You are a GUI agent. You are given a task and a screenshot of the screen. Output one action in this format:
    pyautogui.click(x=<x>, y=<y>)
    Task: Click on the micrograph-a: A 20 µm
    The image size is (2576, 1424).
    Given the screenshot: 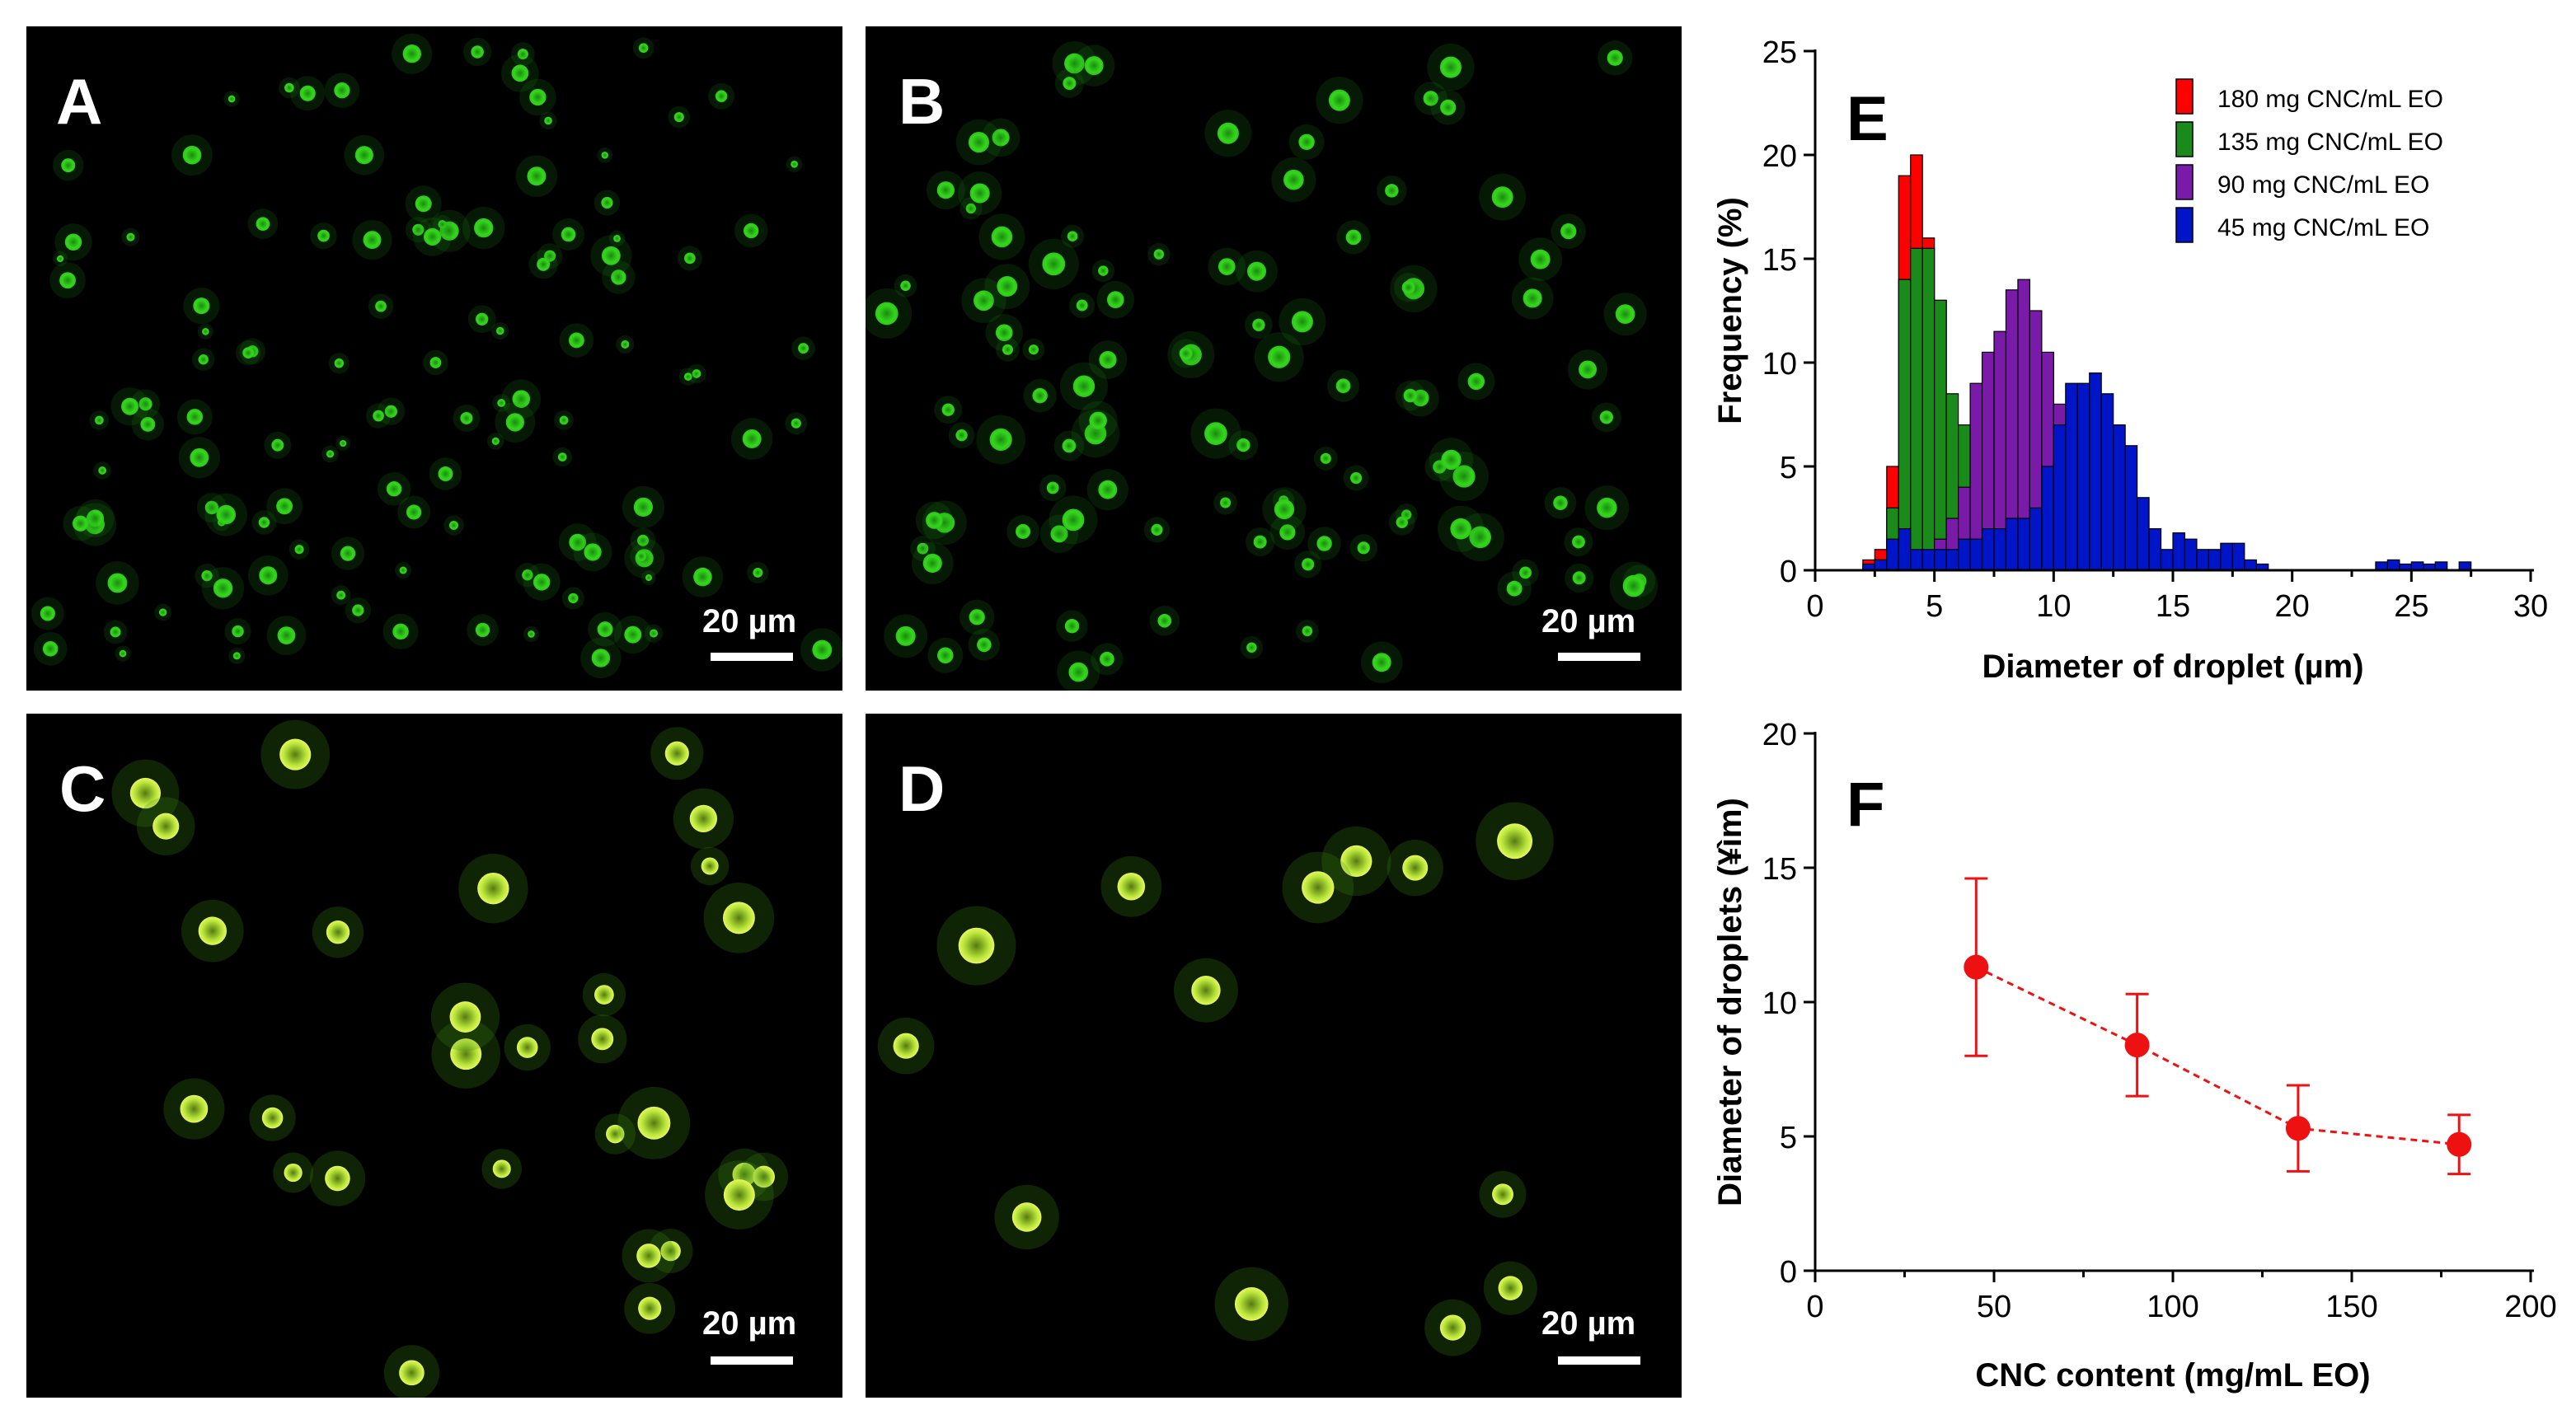 What is the action you would take?
    pyautogui.click(x=434, y=359)
    